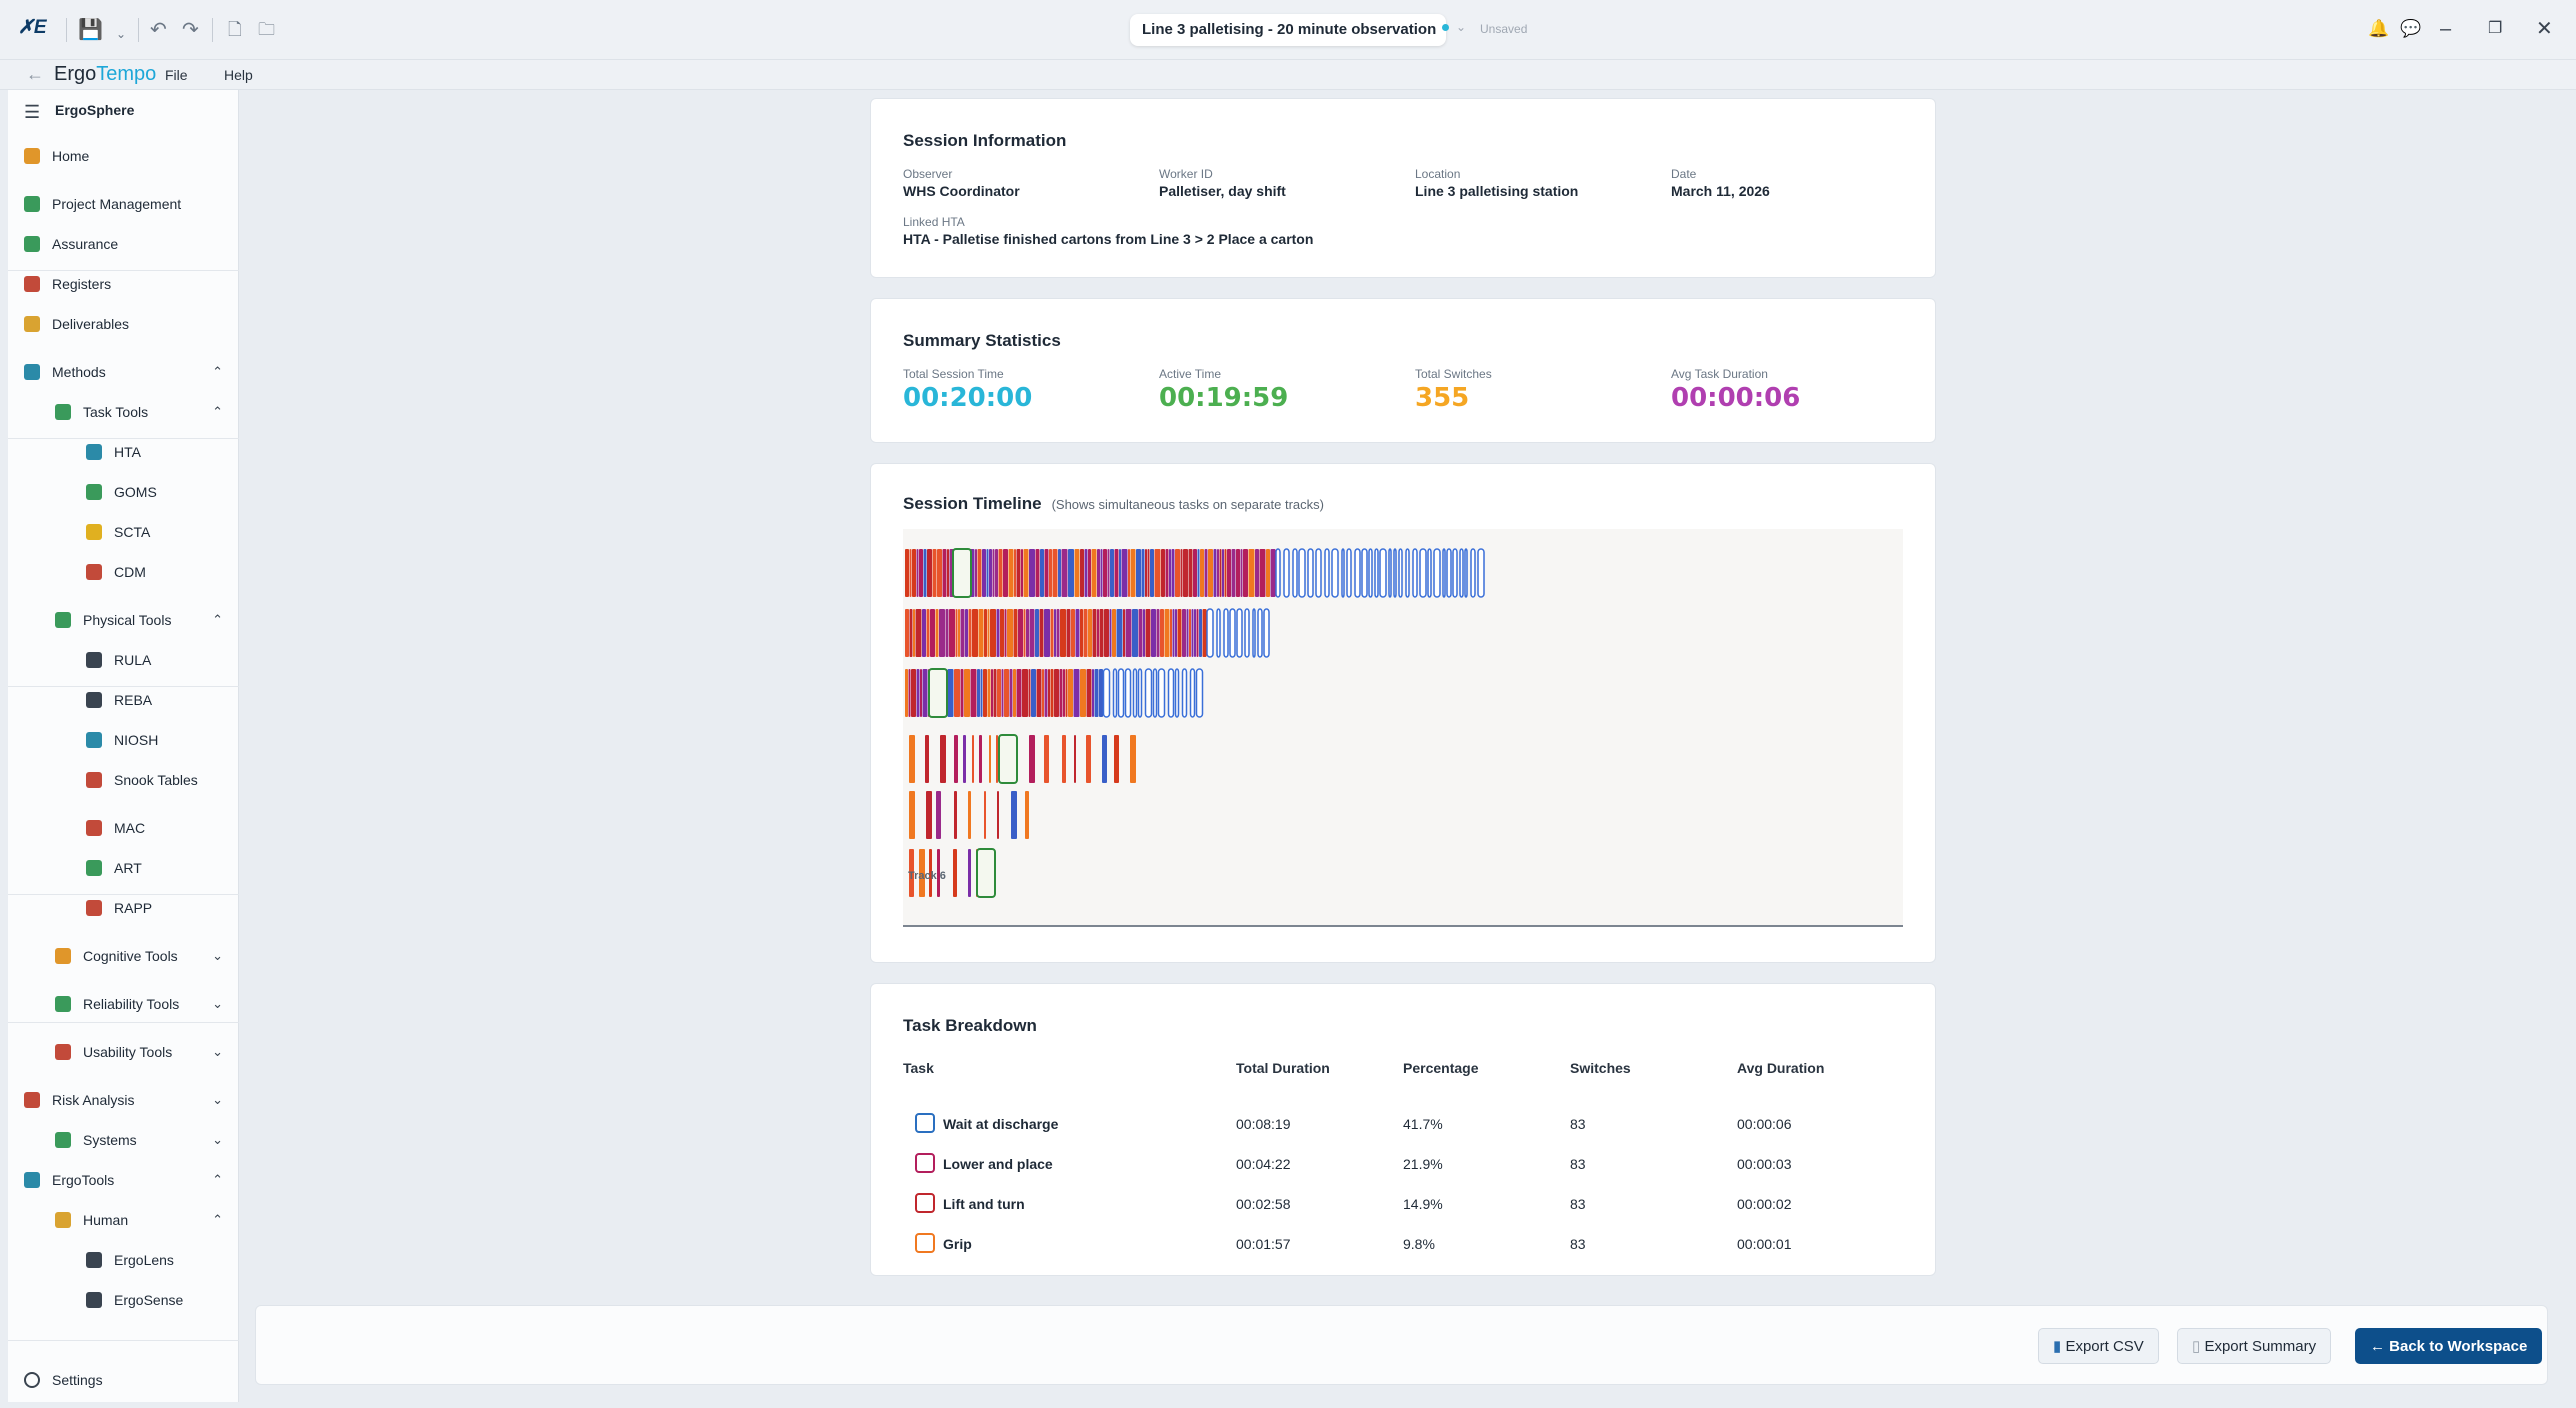 This screenshot has width=2576, height=1408. What do you see at coordinates (162, 532) in the screenshot?
I see `sidebar-item-scta: SCTA` at bounding box center [162, 532].